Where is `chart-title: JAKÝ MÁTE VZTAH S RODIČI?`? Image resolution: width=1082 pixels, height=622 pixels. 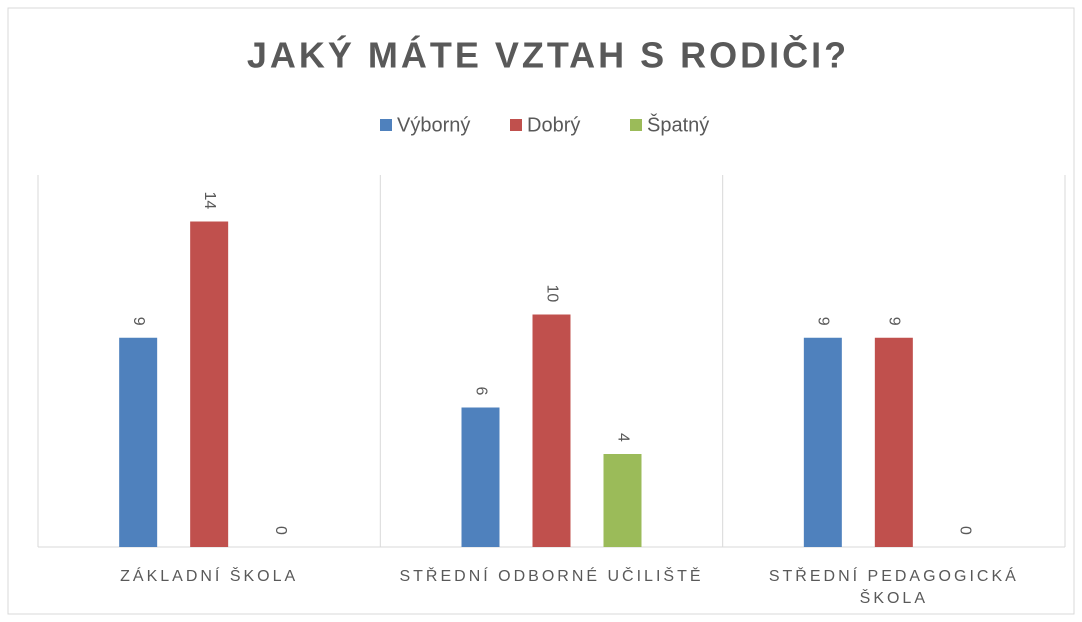
chart-title: JAKÝ MÁTE VZTAH S RODIČI? is located at coordinates (548, 55).